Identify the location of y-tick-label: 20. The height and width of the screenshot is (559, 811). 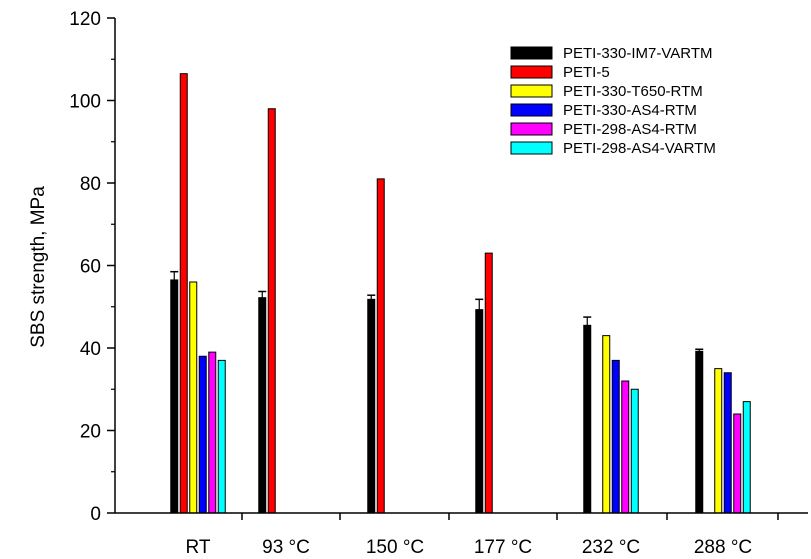
(90, 432).